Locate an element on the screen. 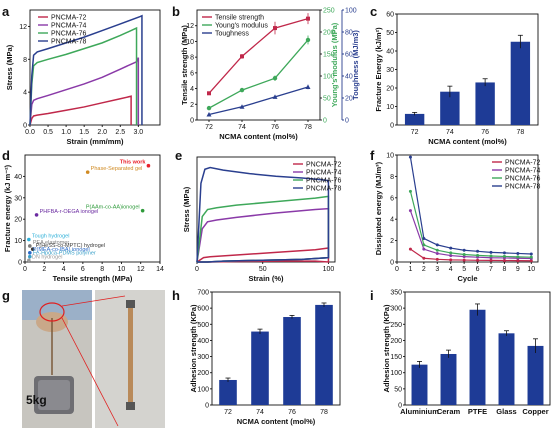 This screenshot has height=432, width=554. xtick-label: 3 is located at coordinates (437, 269).